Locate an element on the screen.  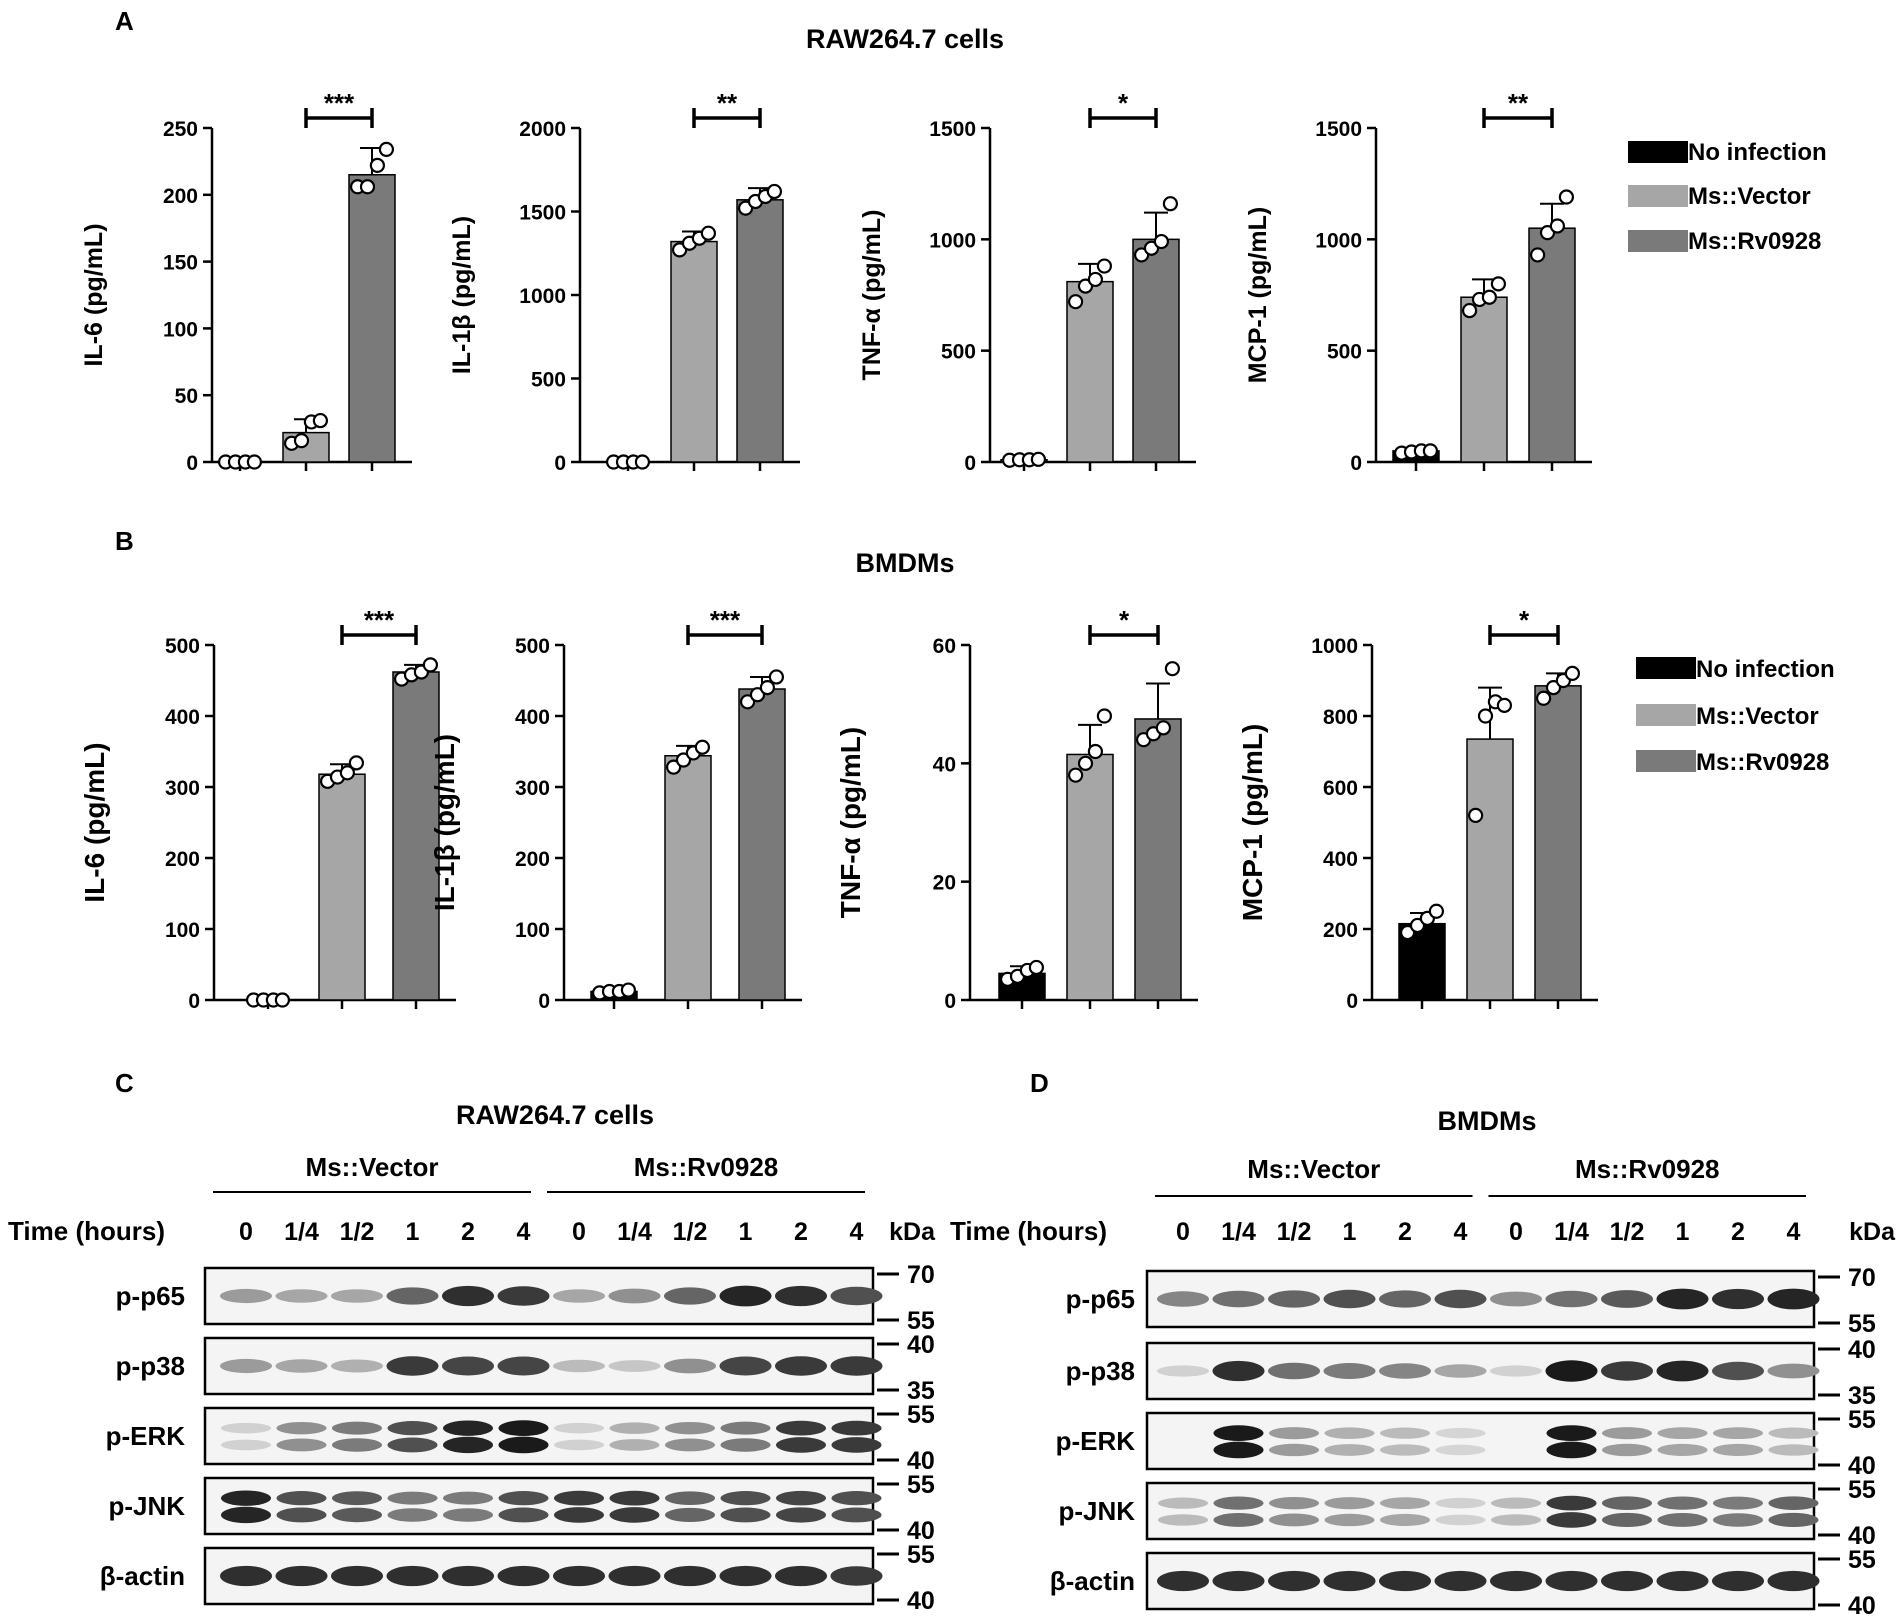
group-label: Ms::Rv0928 is located at coordinates (1647, 1169).